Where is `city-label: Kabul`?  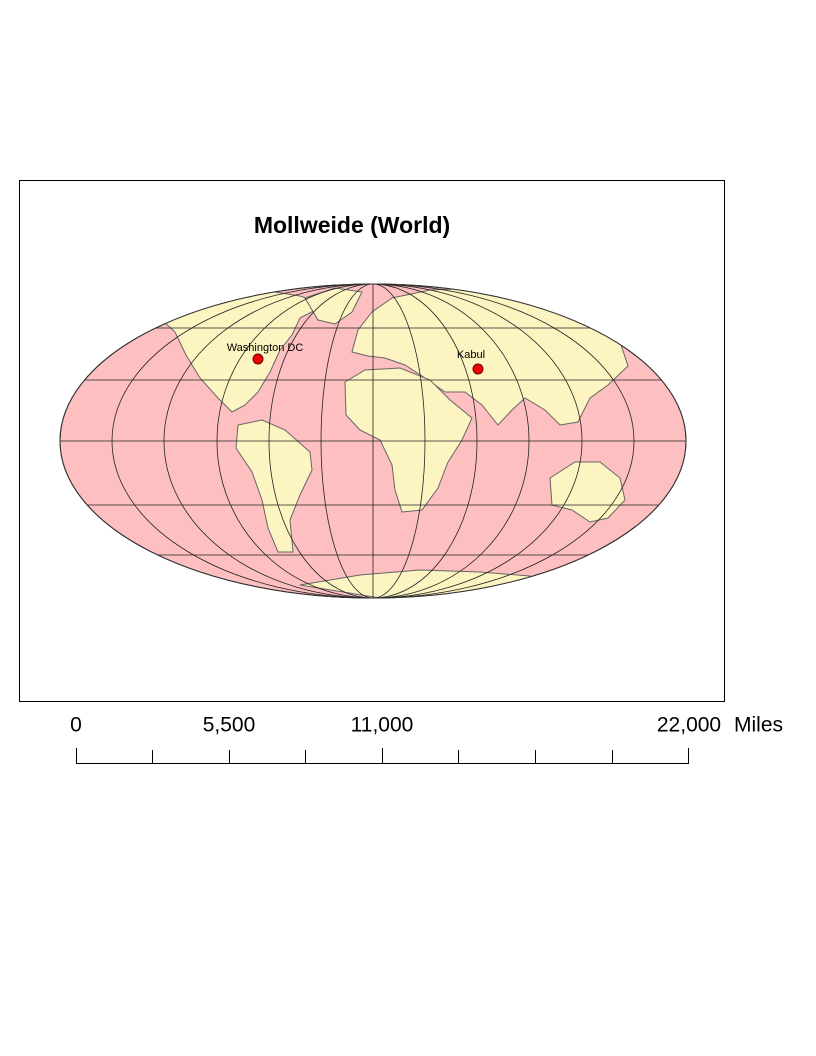 city-label: Kabul is located at coordinates (471, 355).